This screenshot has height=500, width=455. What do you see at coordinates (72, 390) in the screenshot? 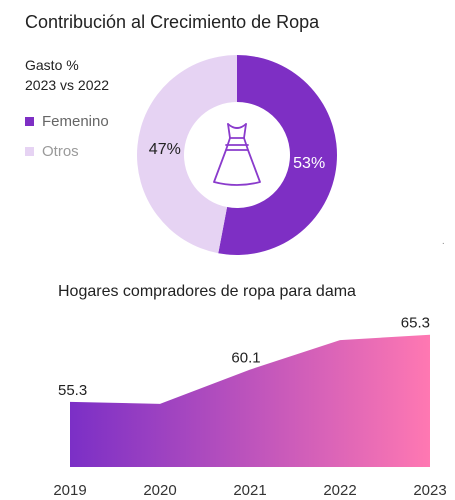
I see `data-label-2019: 55.3` at bounding box center [72, 390].